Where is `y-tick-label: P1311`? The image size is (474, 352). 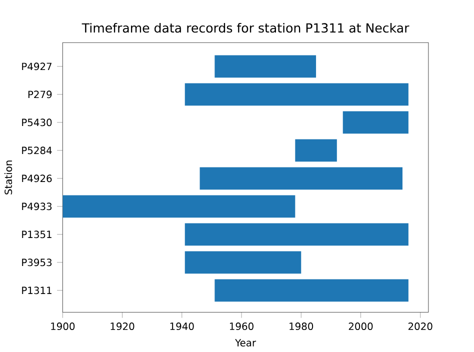 y-tick-label: P1311 is located at coordinates (37, 290).